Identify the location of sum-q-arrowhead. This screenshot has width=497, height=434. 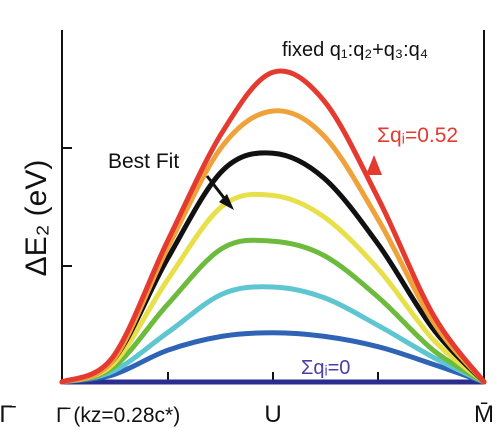
(374, 165).